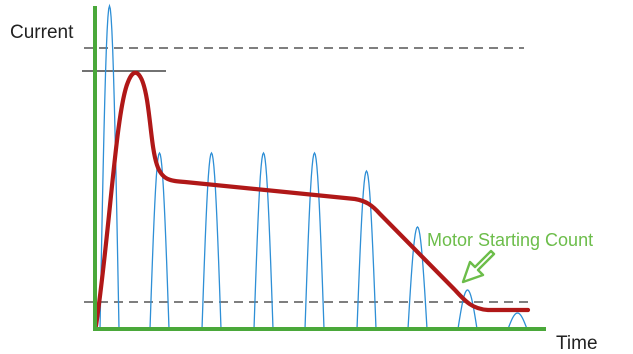 Image resolution: width=633 pixels, height=354 pixels. I want to click on y-axis-label: Current, so click(42, 32).